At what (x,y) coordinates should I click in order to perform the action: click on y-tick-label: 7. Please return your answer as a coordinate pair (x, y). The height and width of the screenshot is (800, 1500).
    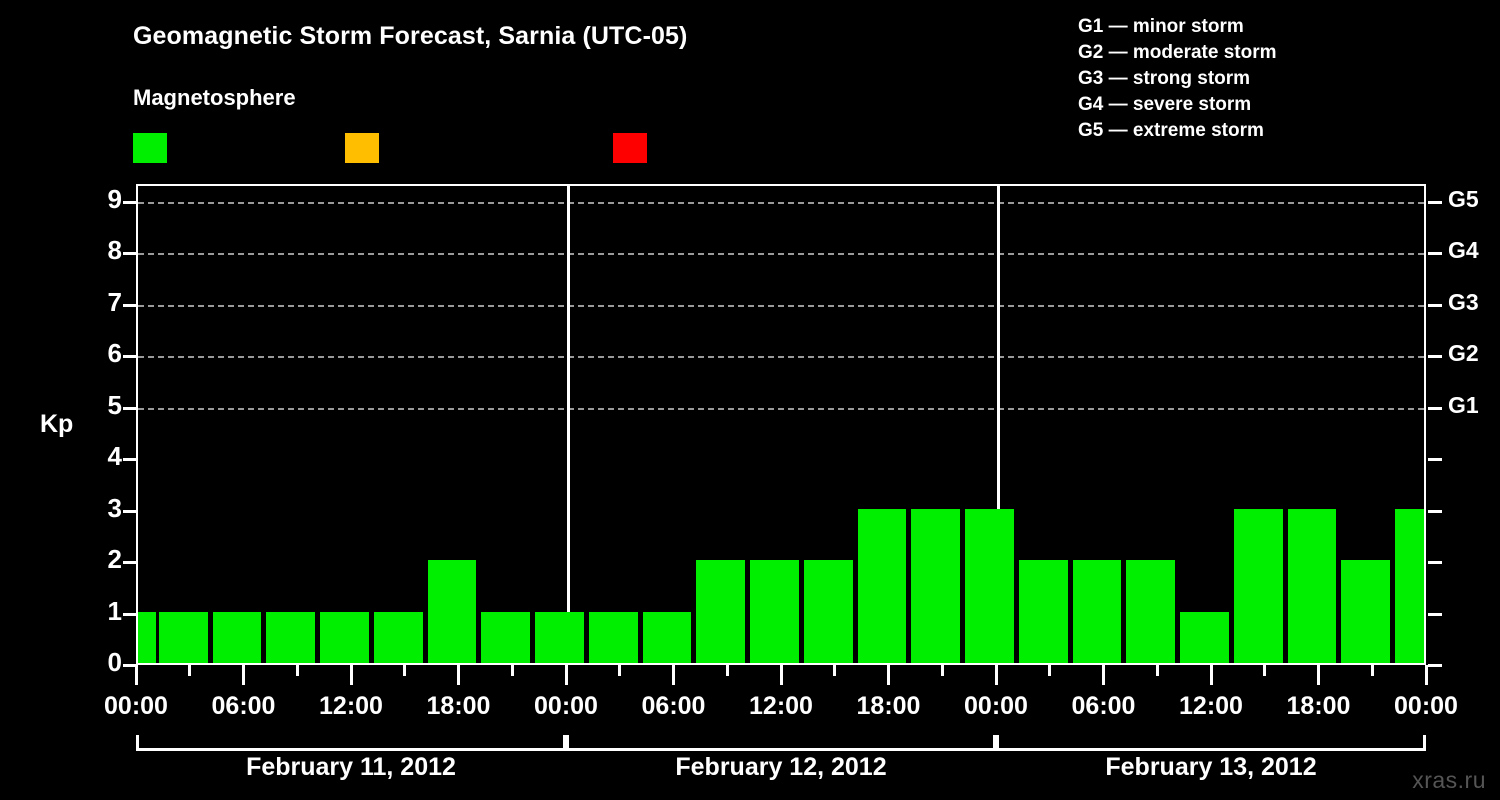
    Looking at the image, I should click on (114, 301).